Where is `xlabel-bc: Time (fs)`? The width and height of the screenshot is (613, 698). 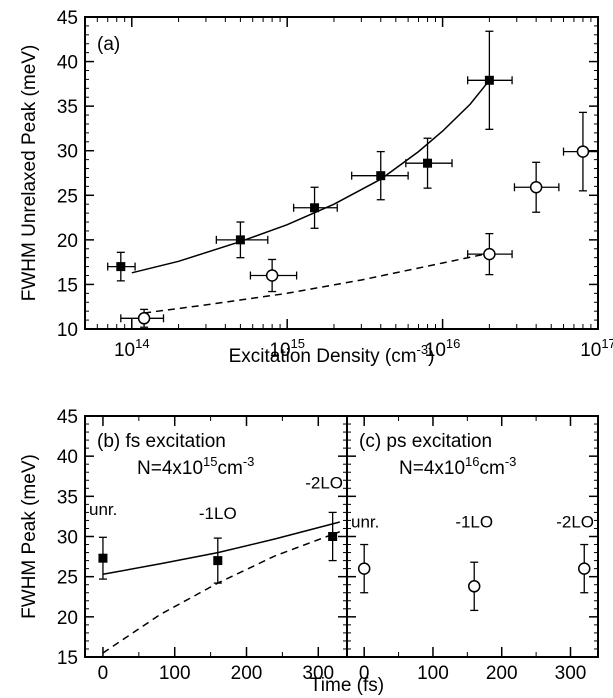 xlabel-bc: Time (fs) is located at coordinates (347, 685).